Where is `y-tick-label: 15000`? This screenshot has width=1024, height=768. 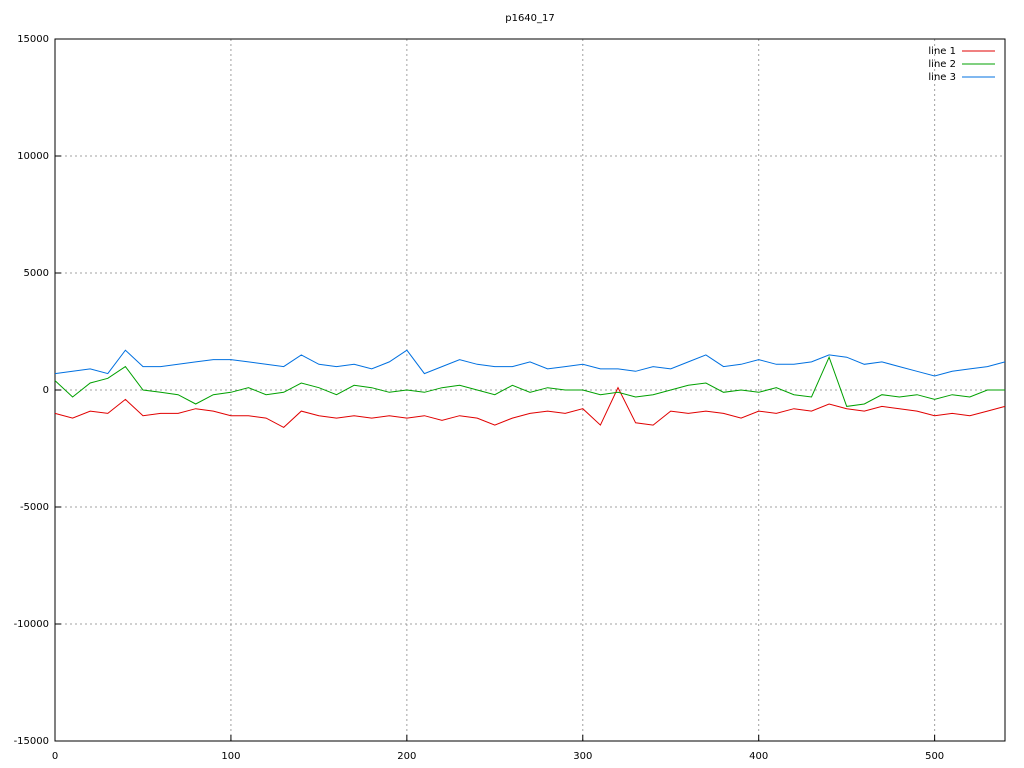 y-tick-label: 15000 is located at coordinates (33, 39).